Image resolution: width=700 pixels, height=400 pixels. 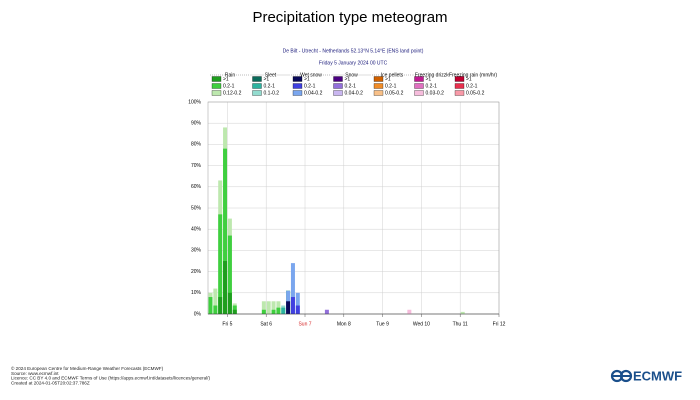 What do you see at coordinates (433, 75) in the screenshot?
I see `legend-group-title: Freezing drizzle` at bounding box center [433, 75].